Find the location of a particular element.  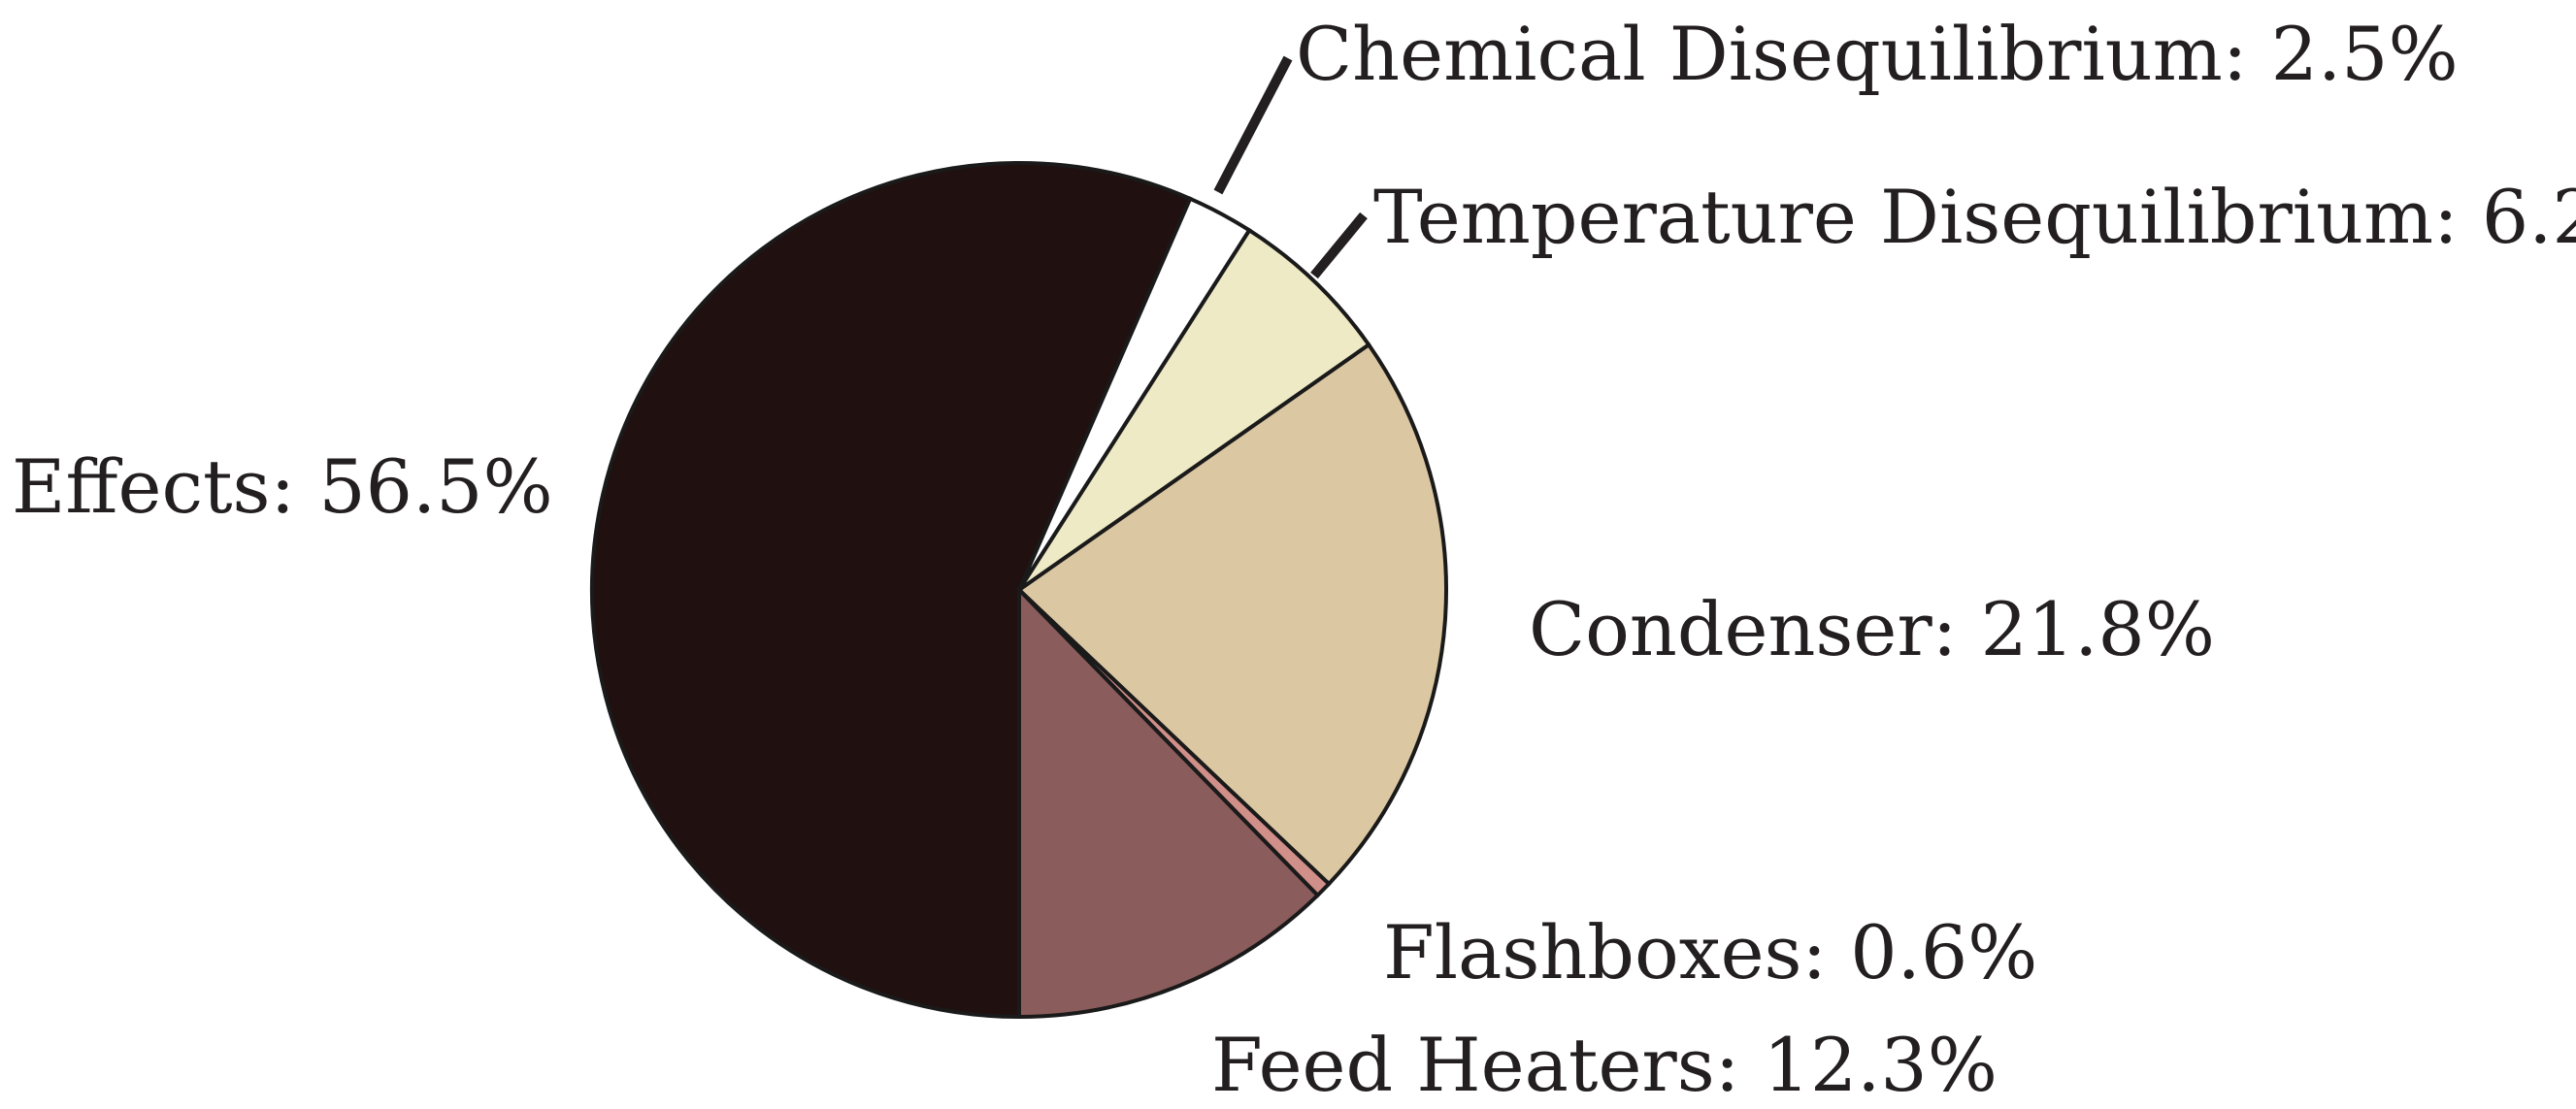

leader-line-temperature-disequilibrium is located at coordinates (1339, 245).